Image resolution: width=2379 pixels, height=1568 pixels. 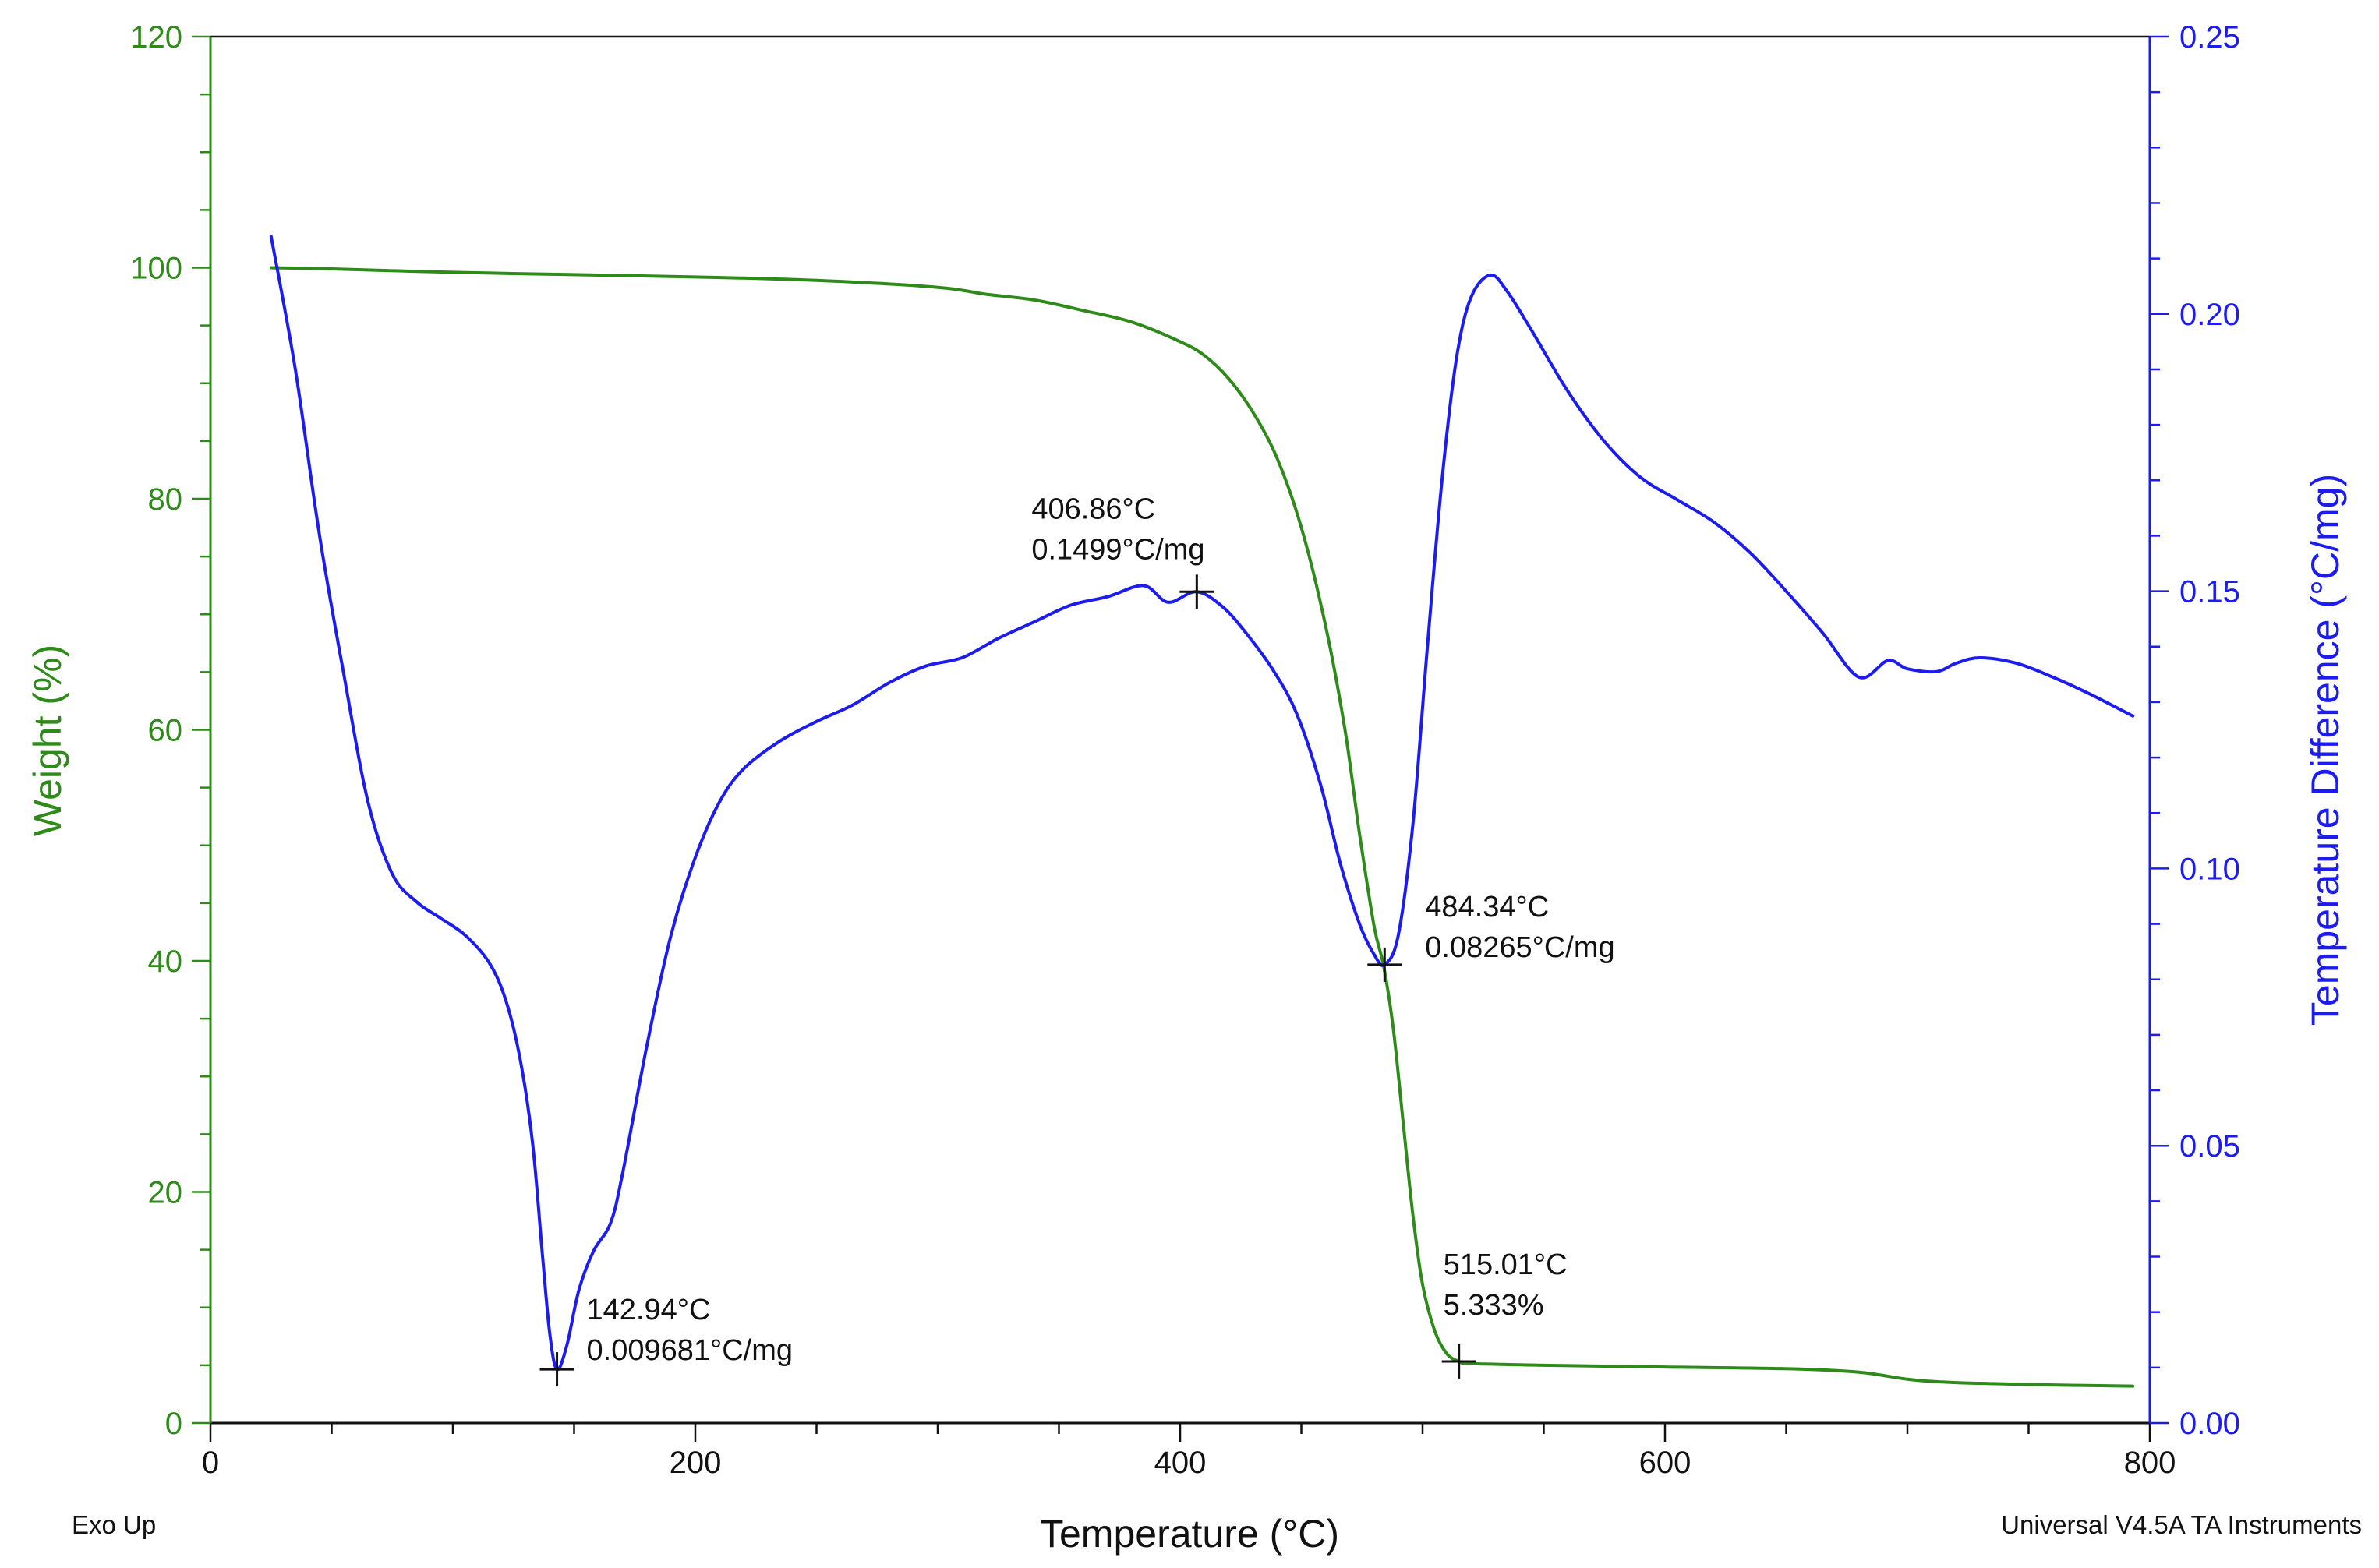 I want to click on y-right-axis-title: Temperature Difference (°C/mg), so click(x=2325, y=750).